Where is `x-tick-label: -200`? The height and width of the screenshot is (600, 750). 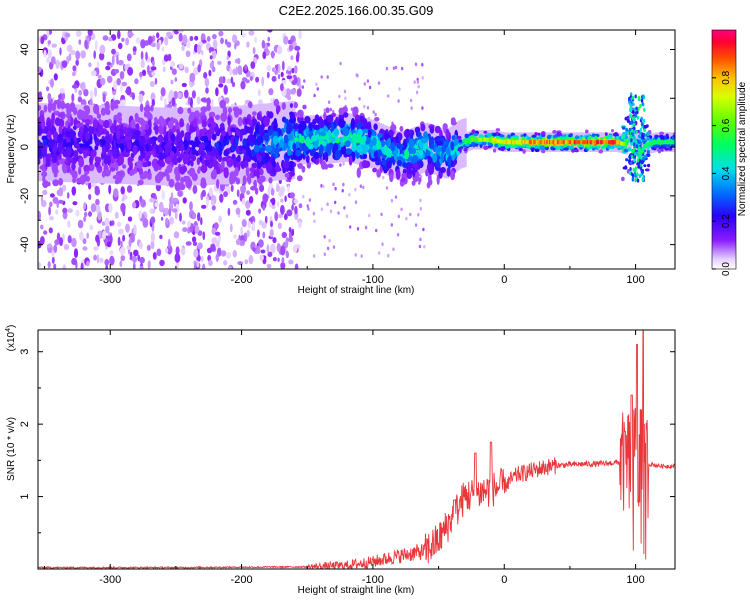
x-tick-label: -200 is located at coordinates (242, 580).